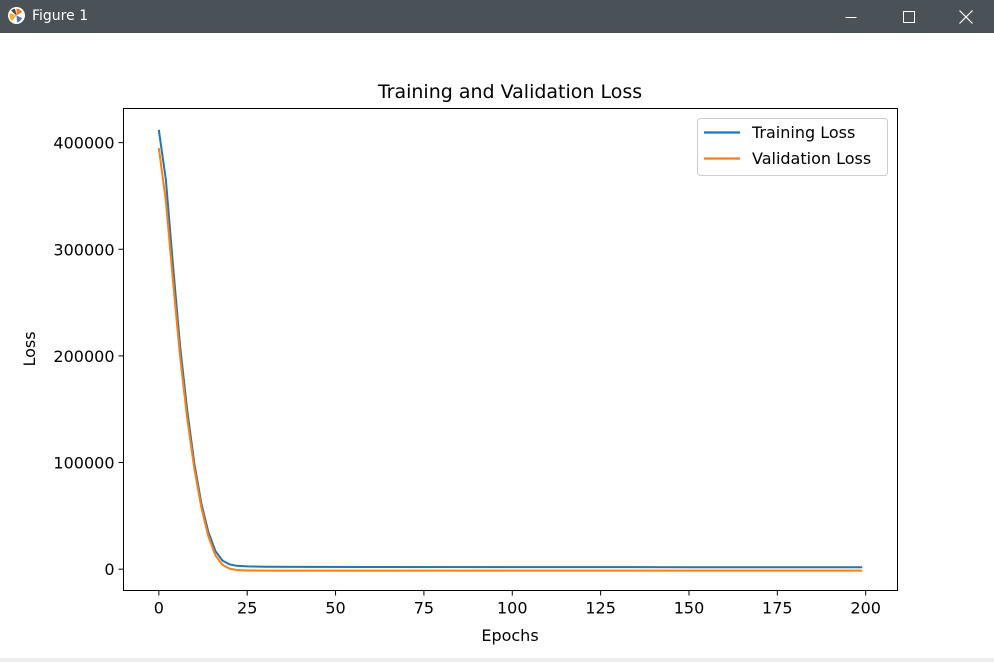 This screenshot has width=994, height=663. I want to click on chart-legend: Training Loss Validation Loss, so click(792, 147).